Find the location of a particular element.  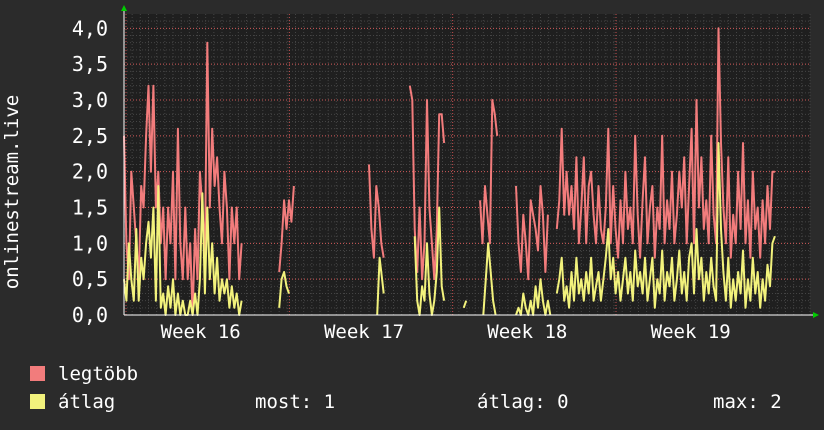

y-axis-label: onlinestream.live is located at coordinates (12, 192).